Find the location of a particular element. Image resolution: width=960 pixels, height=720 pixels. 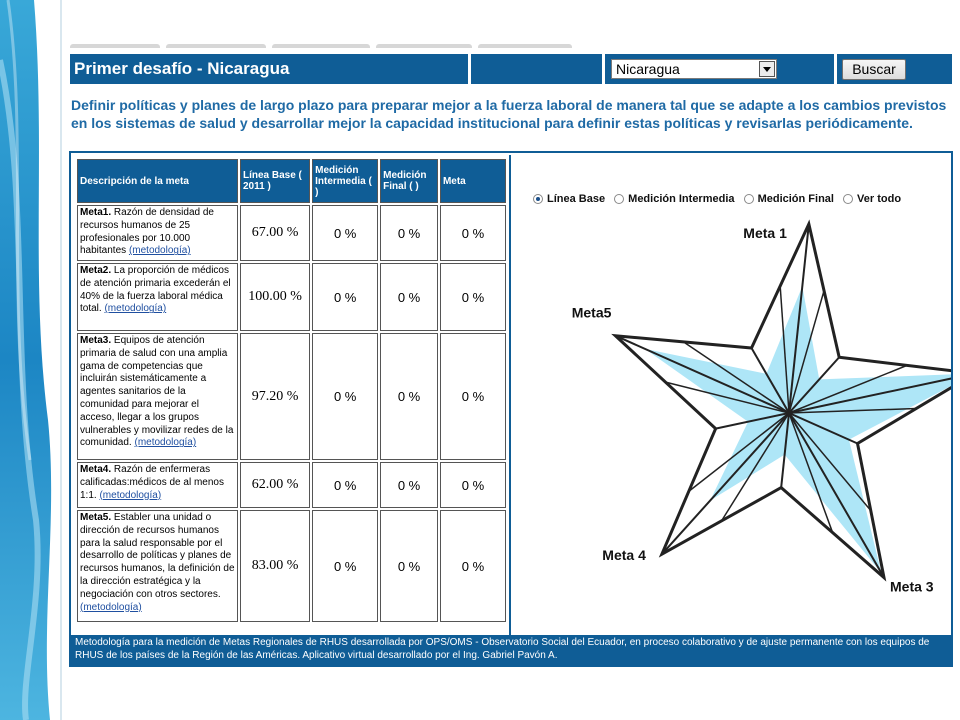

option-linea-base: Línea Base is located at coordinates (569, 199).